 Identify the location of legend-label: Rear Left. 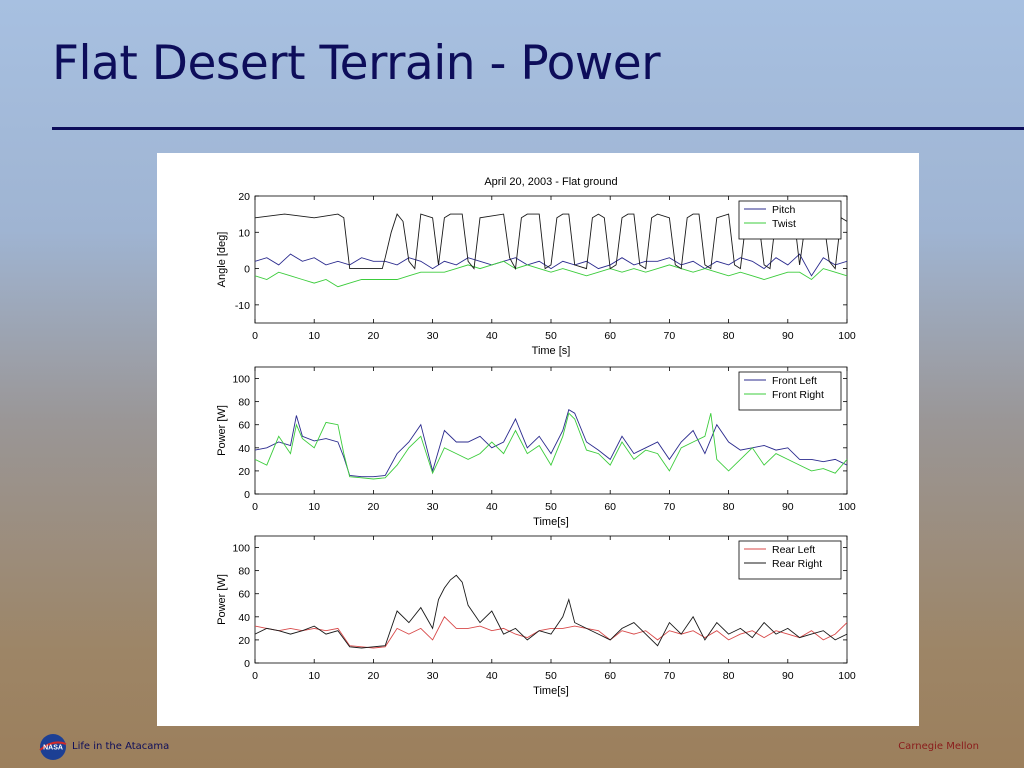
(793, 550).